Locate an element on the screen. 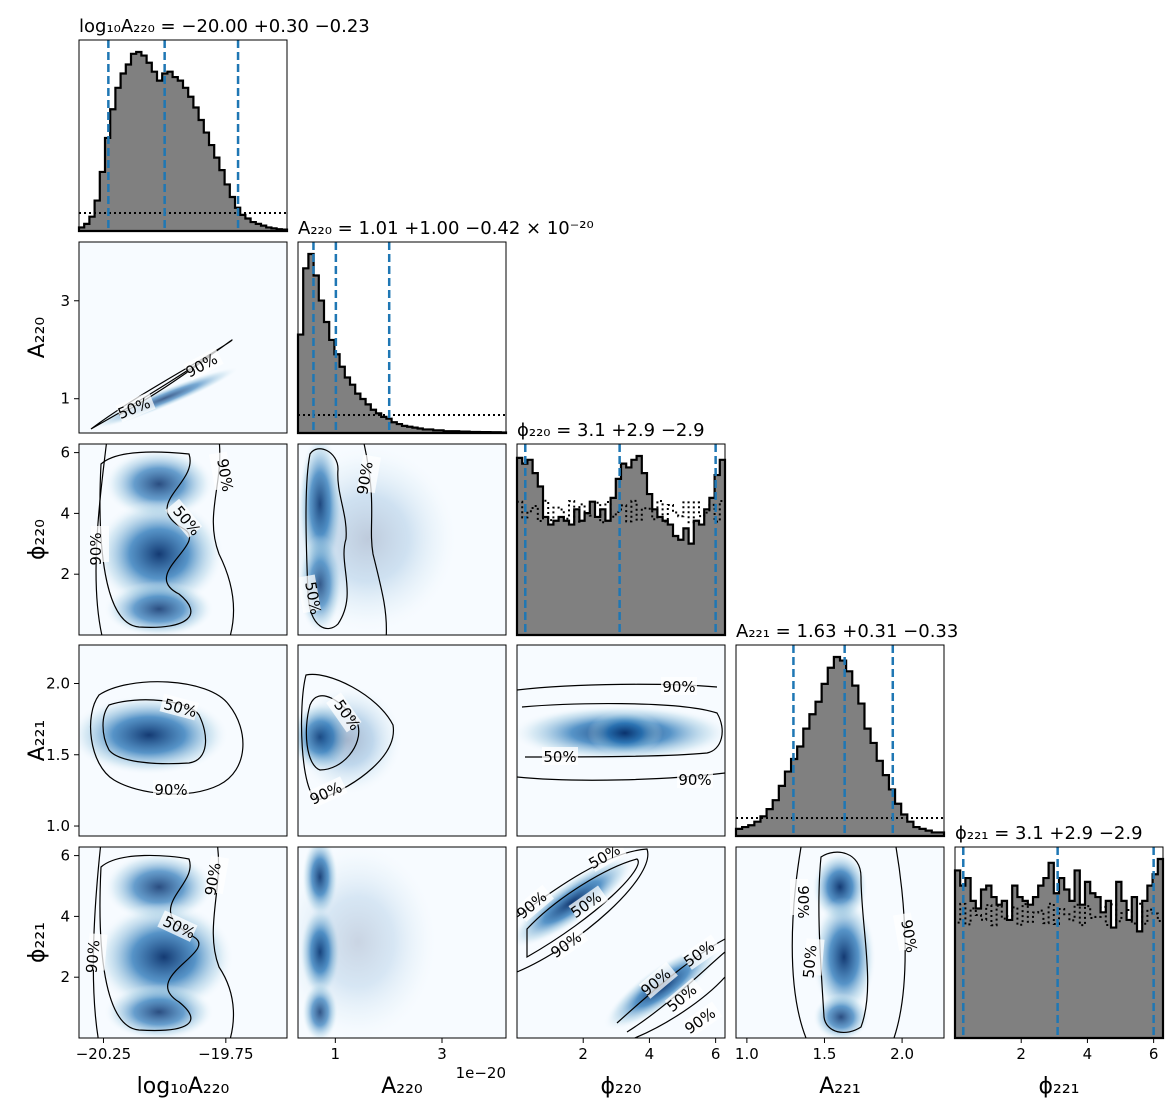 The width and height of the screenshot is (1172, 1111). x-axis-label-A220: A₂₂₀ is located at coordinates (402, 1086).